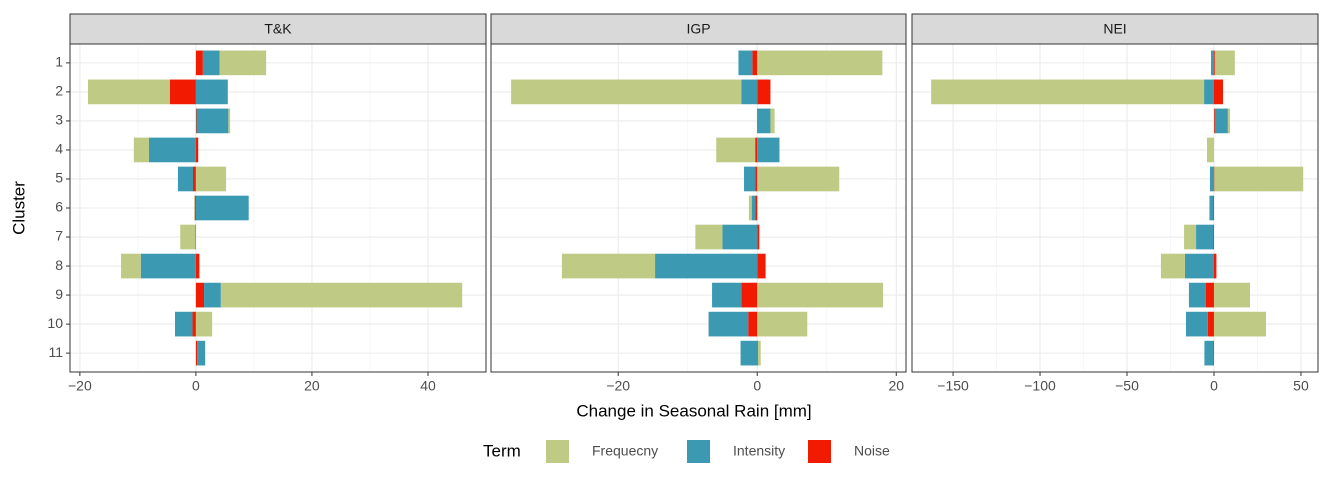  I want to click on x-tick-label: −20, so click(618, 386).